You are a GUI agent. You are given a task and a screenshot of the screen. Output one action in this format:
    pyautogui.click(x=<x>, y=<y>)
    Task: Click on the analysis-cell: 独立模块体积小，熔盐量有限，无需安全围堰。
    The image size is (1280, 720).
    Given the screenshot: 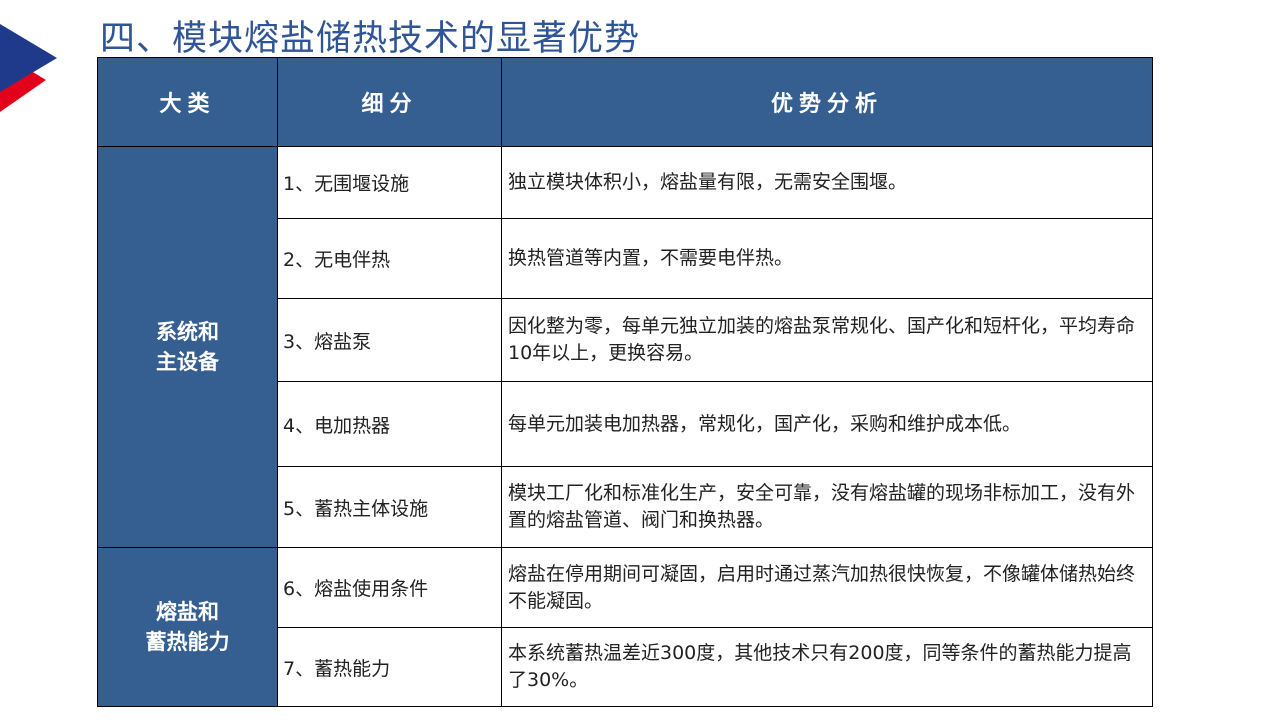 What is the action you would take?
    pyautogui.click(x=827, y=182)
    